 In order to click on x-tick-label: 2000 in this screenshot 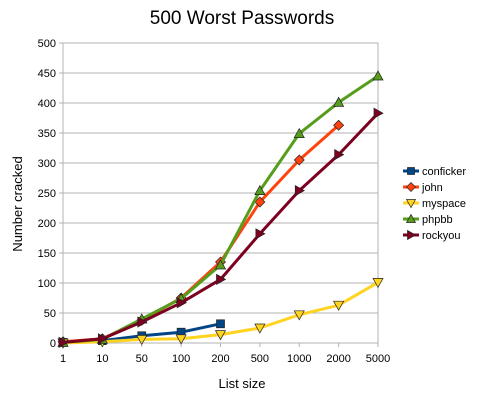, I will do `click(338, 359)`.